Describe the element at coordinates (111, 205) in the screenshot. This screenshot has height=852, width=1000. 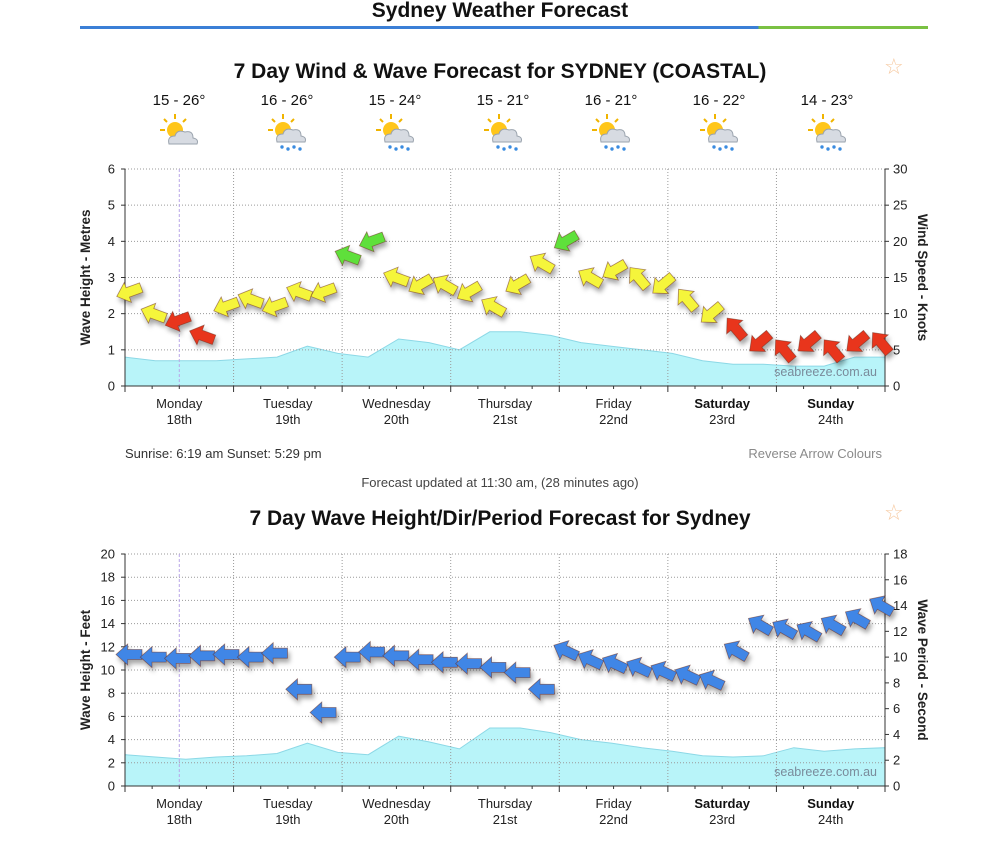
I see `y-tick-label: 5` at that location.